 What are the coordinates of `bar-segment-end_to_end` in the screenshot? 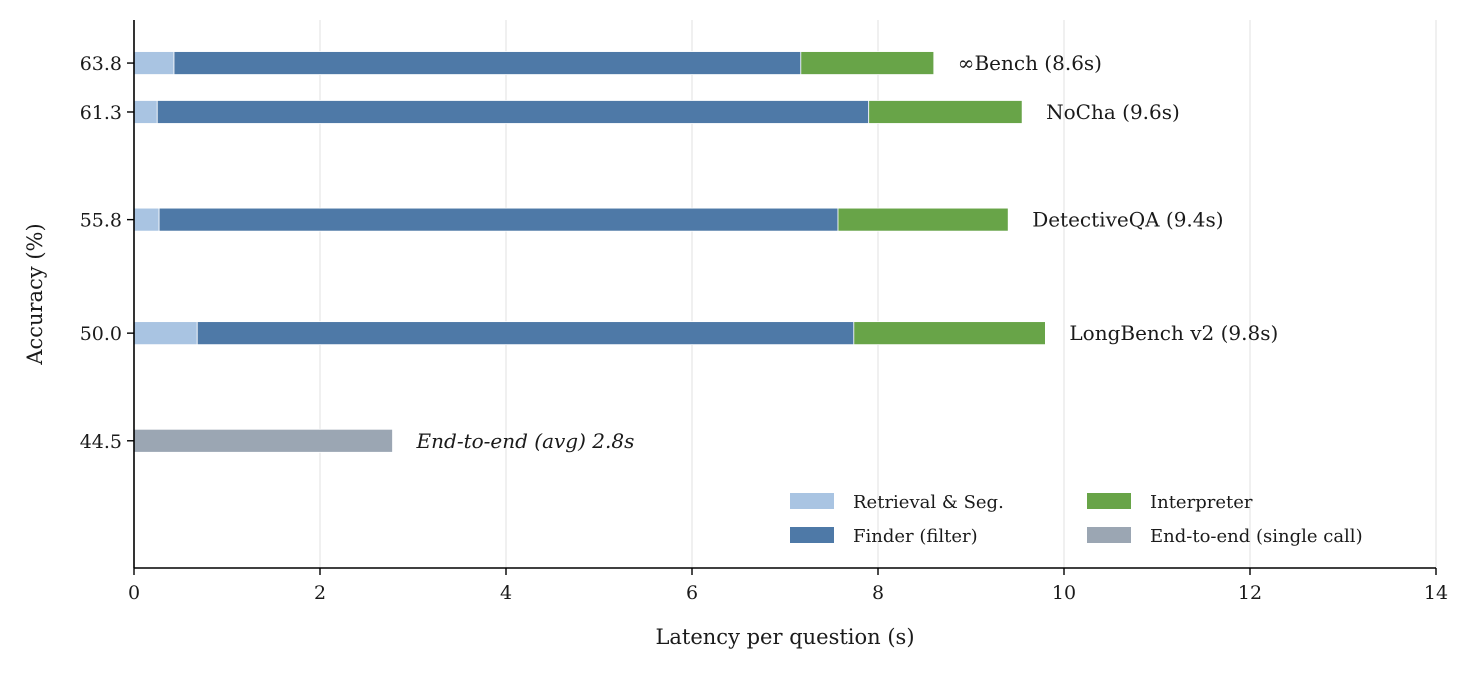 It's located at (263, 440).